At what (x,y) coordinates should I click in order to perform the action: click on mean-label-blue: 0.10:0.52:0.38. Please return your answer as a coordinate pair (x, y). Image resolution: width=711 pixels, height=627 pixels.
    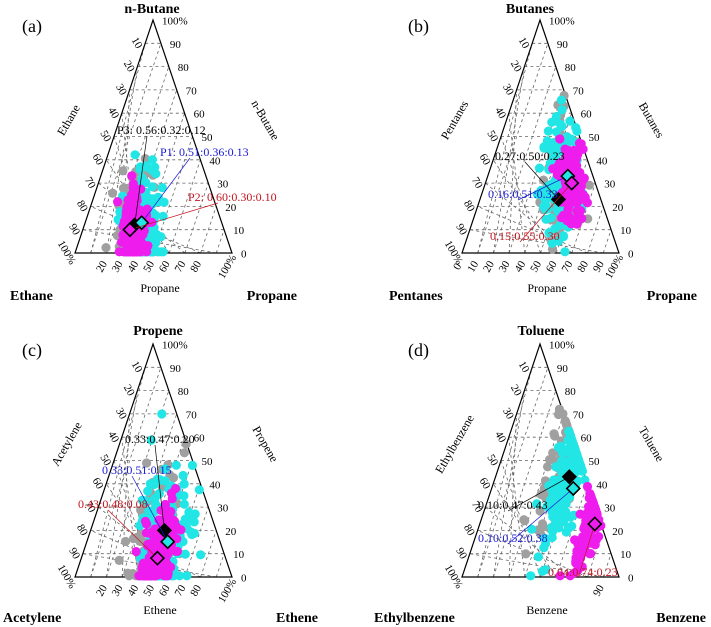
    Looking at the image, I should click on (513, 538).